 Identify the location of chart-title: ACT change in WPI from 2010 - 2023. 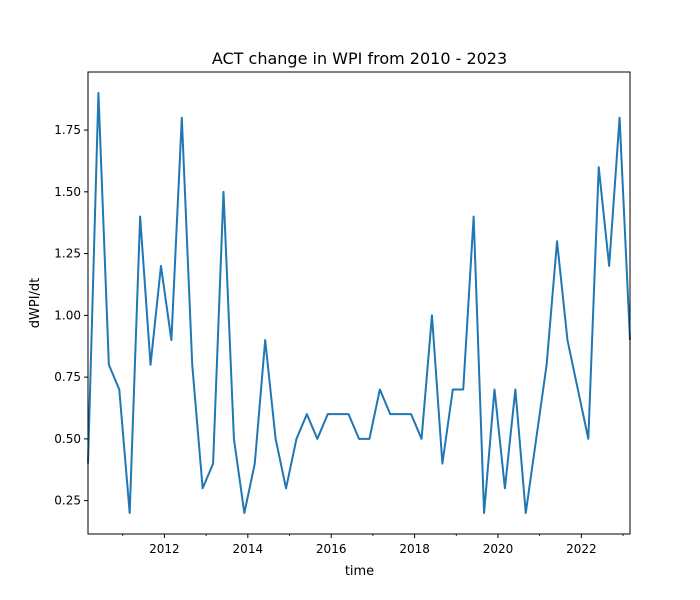
(359, 58).